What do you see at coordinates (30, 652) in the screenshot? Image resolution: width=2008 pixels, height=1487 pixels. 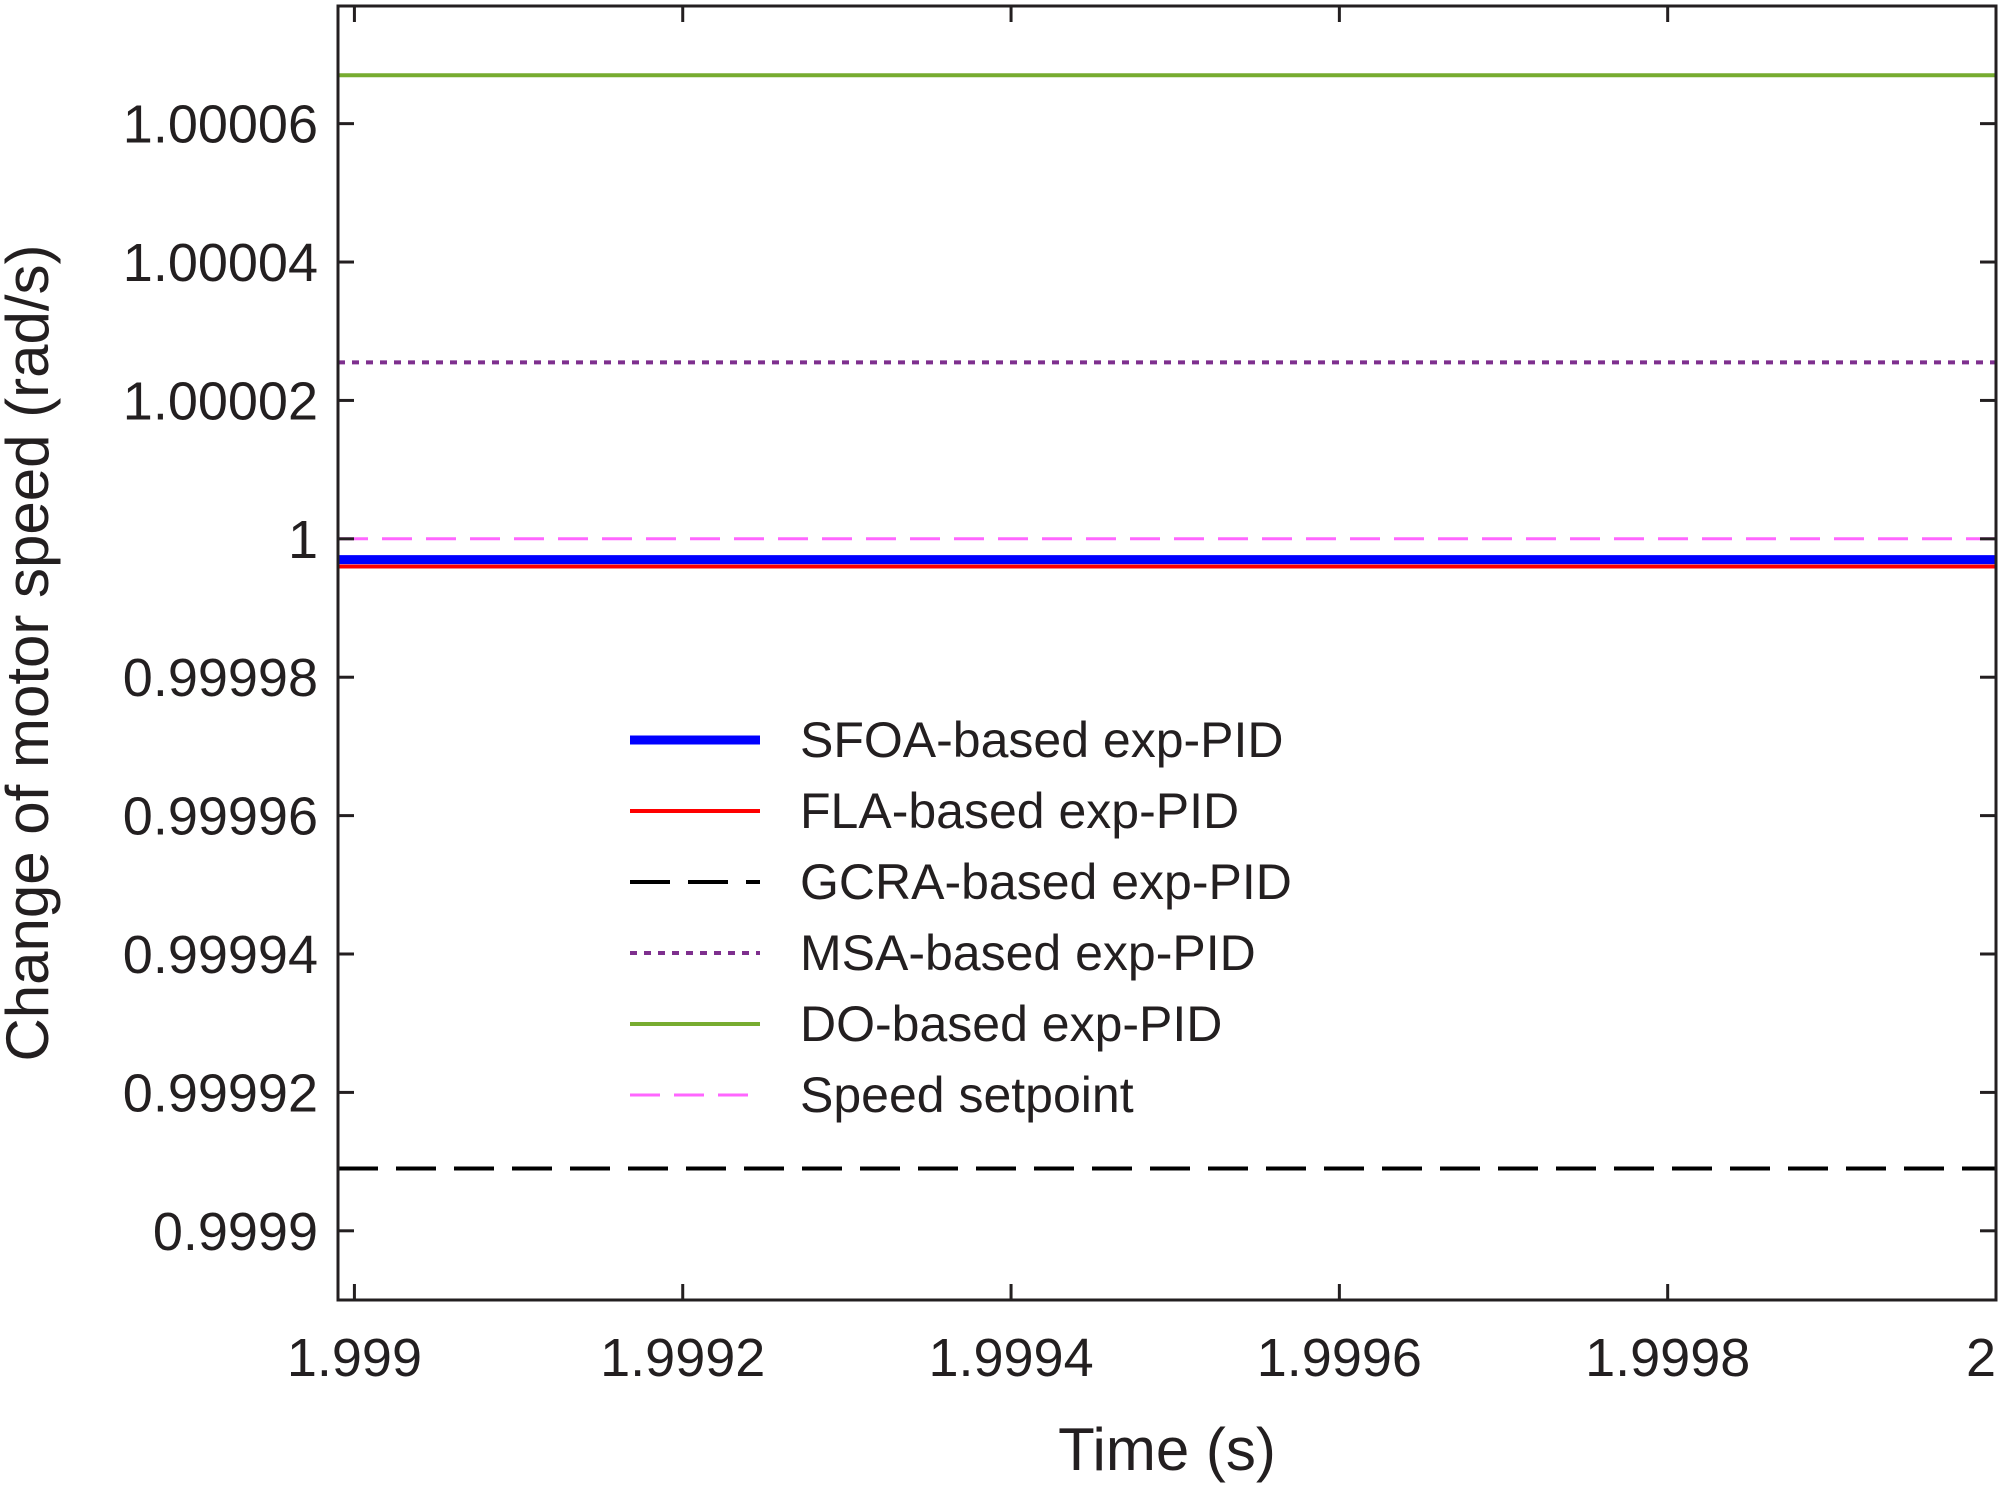 I see `y-axis-title: Change of motor speed (rad/s)` at bounding box center [30, 652].